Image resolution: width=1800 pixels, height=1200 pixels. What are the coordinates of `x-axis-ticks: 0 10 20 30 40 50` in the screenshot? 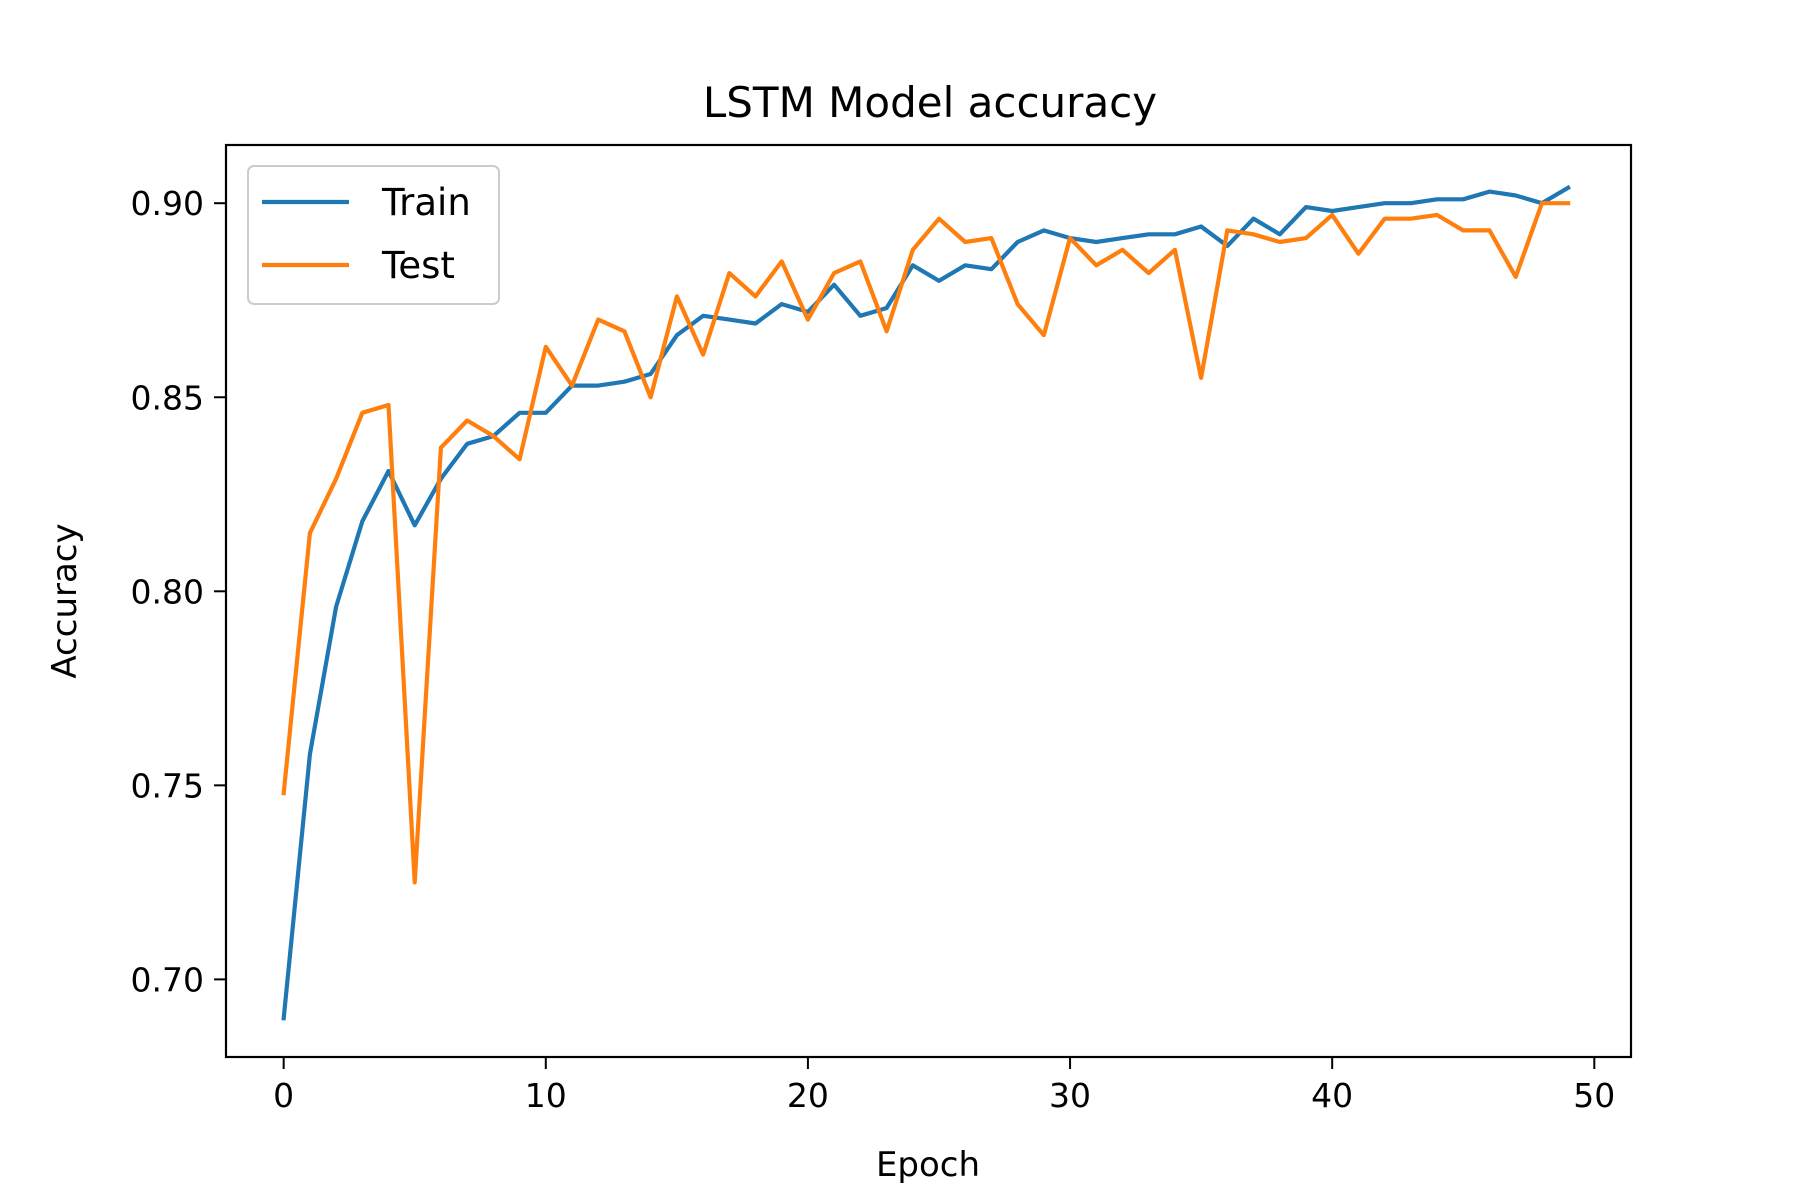 It's located at (944, 1086).